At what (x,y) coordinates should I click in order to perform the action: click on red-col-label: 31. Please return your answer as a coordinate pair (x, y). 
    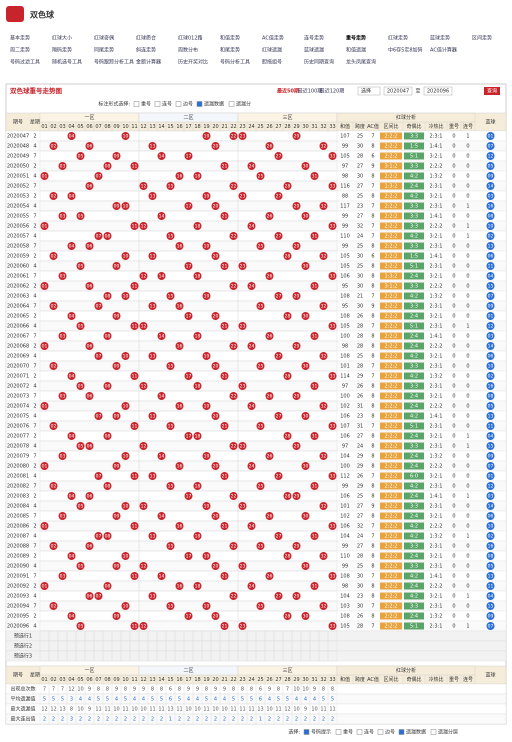
    Looking at the image, I should click on (314, 680).